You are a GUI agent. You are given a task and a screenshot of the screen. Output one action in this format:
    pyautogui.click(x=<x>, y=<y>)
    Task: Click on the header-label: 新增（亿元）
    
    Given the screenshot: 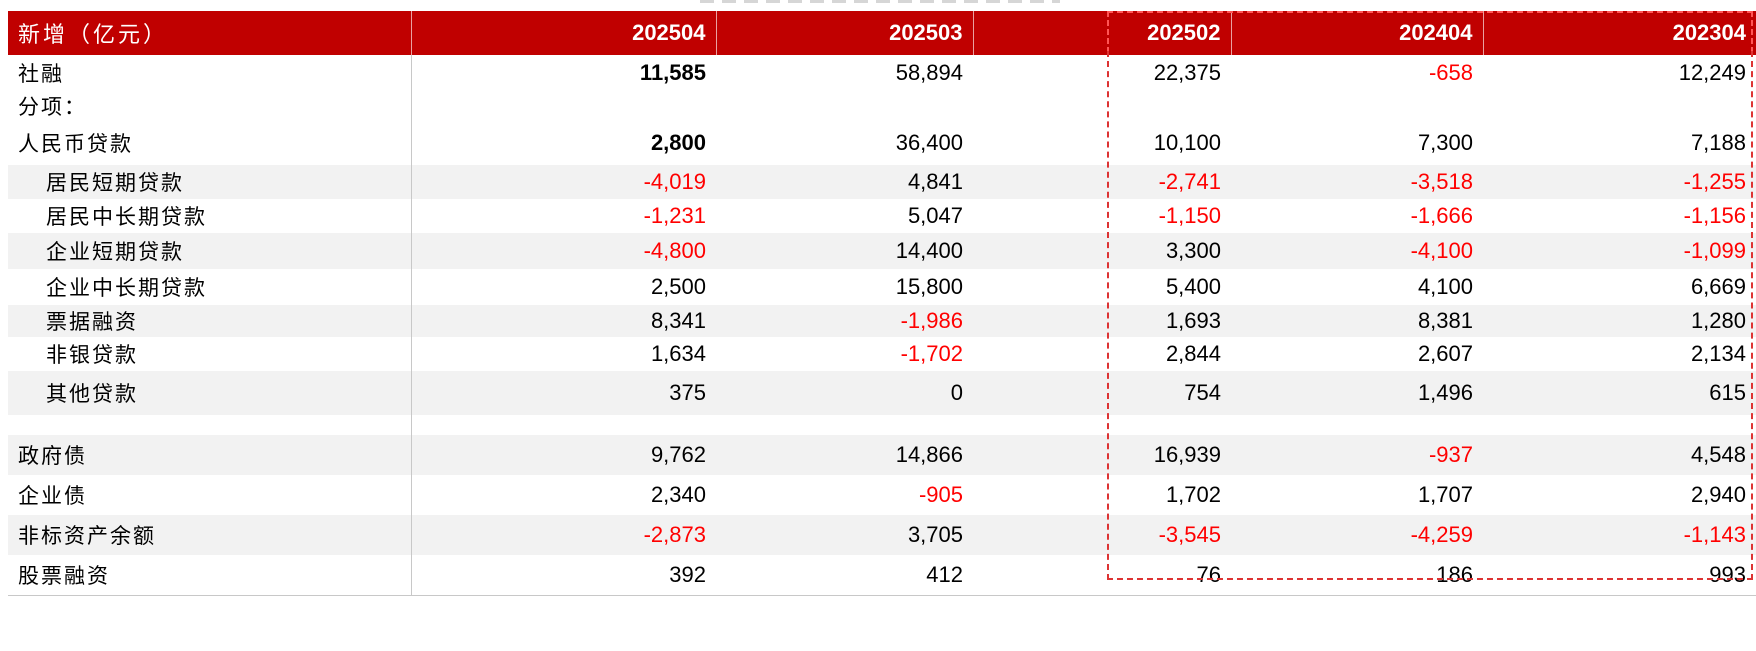 What is the action you would take?
    pyautogui.click(x=210, y=33)
    